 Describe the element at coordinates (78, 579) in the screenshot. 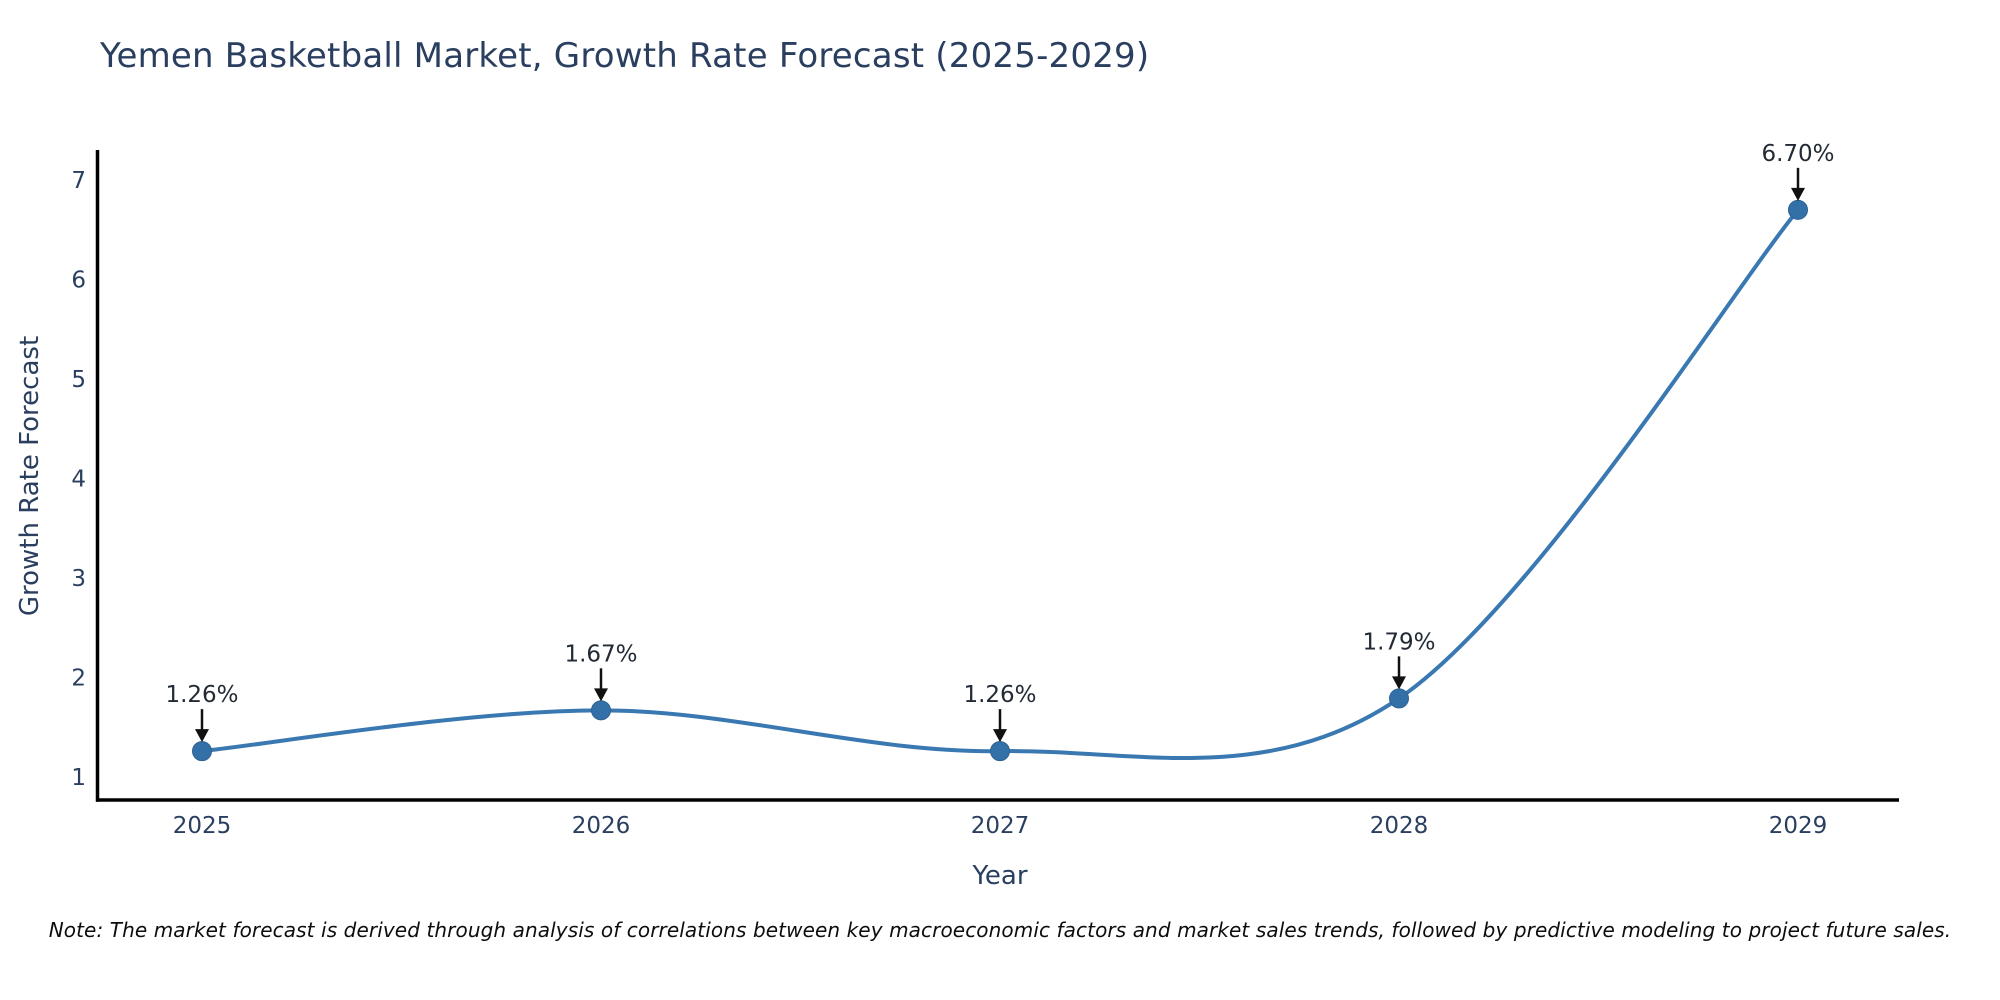

I see `y-tick-label: 3` at that location.